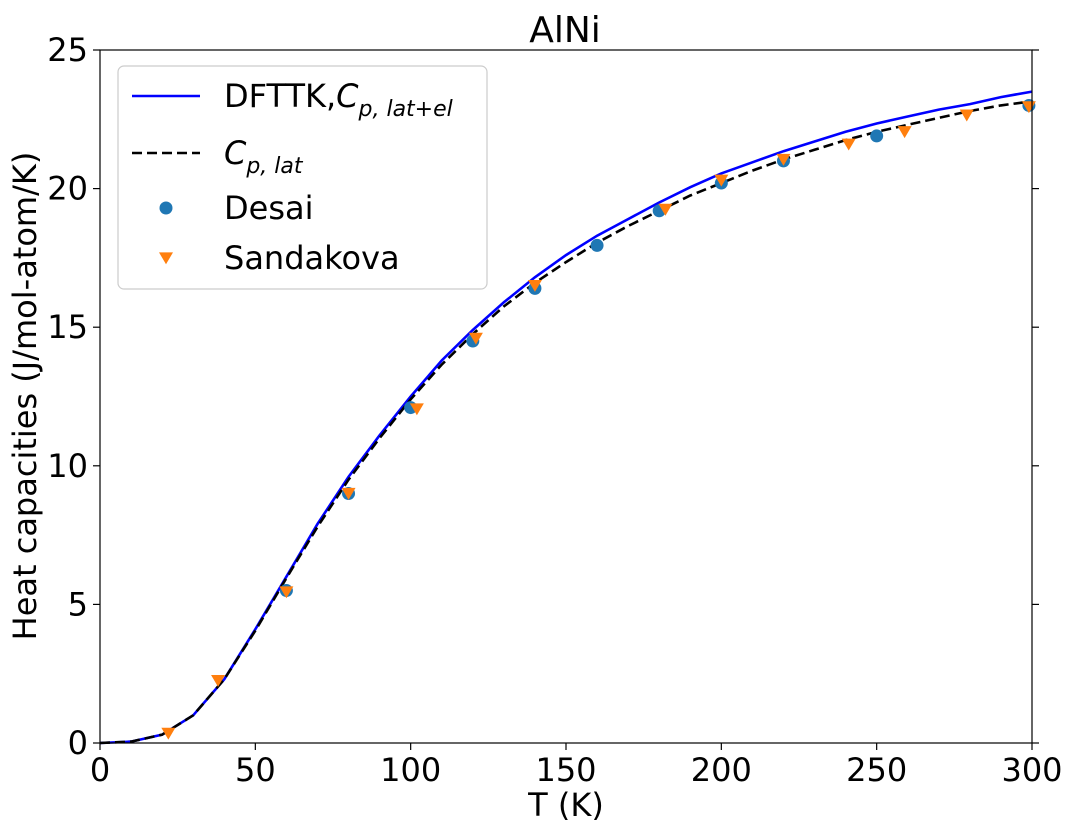 The image size is (1072, 834). I want to click on legend-label-subscript: p, lat, so click(274, 166).